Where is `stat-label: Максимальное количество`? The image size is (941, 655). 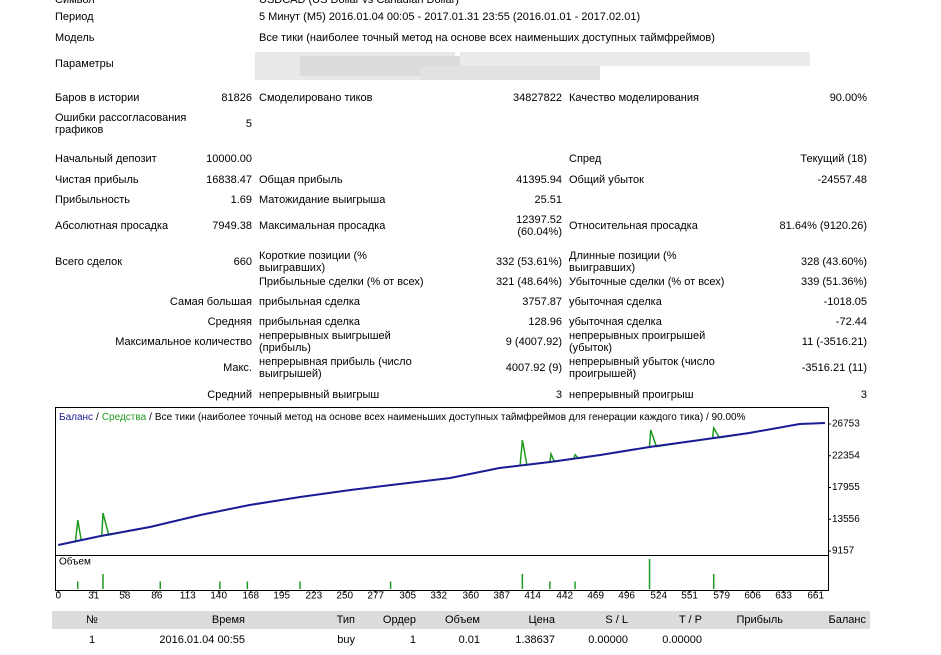 stat-label: Максимальное количество is located at coordinates (183, 342).